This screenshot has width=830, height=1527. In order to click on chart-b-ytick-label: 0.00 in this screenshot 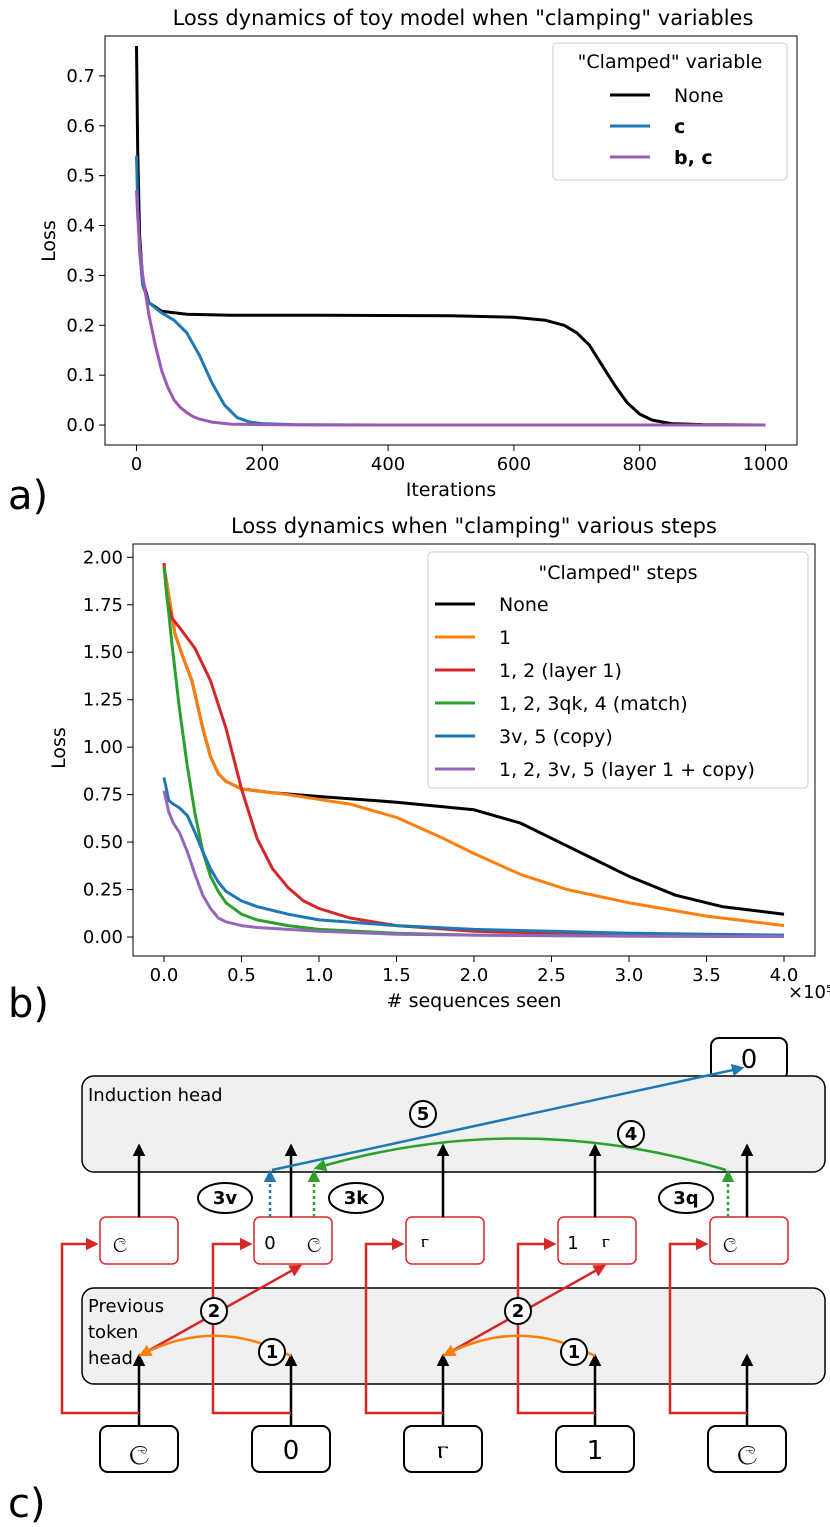, I will do `click(103, 937)`.